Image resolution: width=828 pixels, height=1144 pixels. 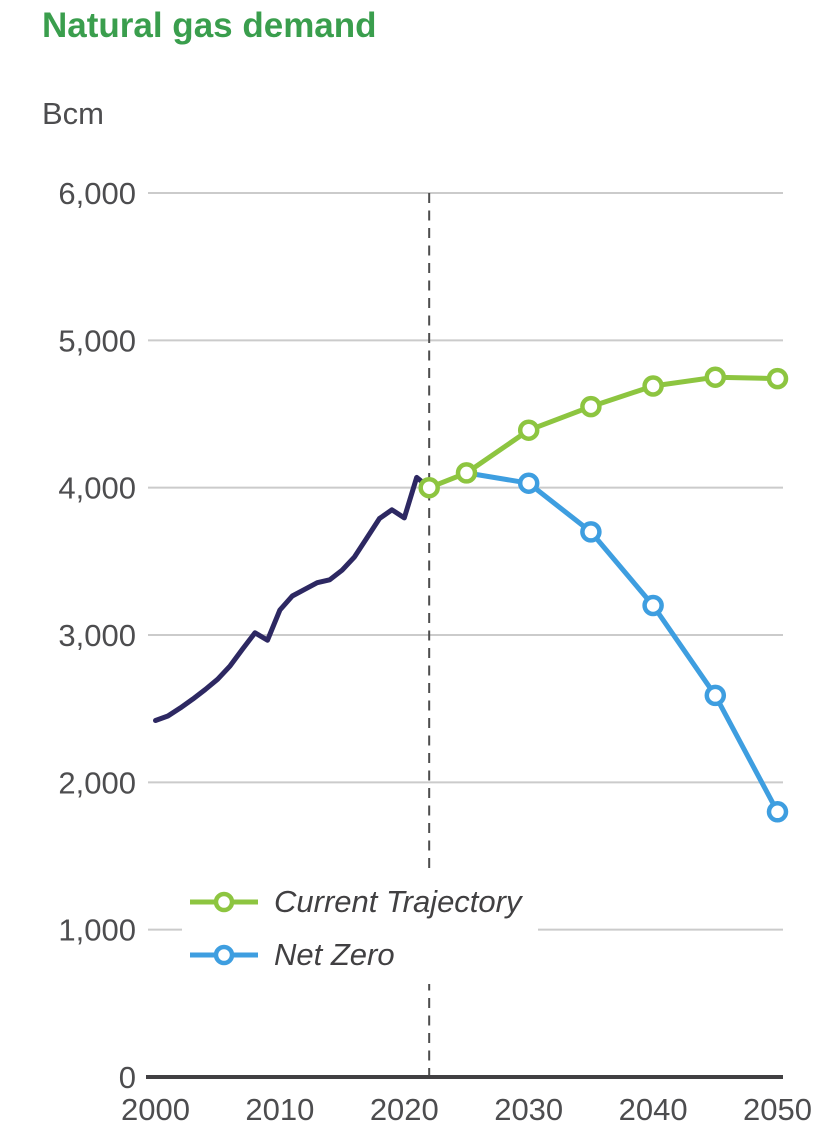 I want to click on legend-label-current-trajectory: Current Trajectory, so click(x=398, y=901).